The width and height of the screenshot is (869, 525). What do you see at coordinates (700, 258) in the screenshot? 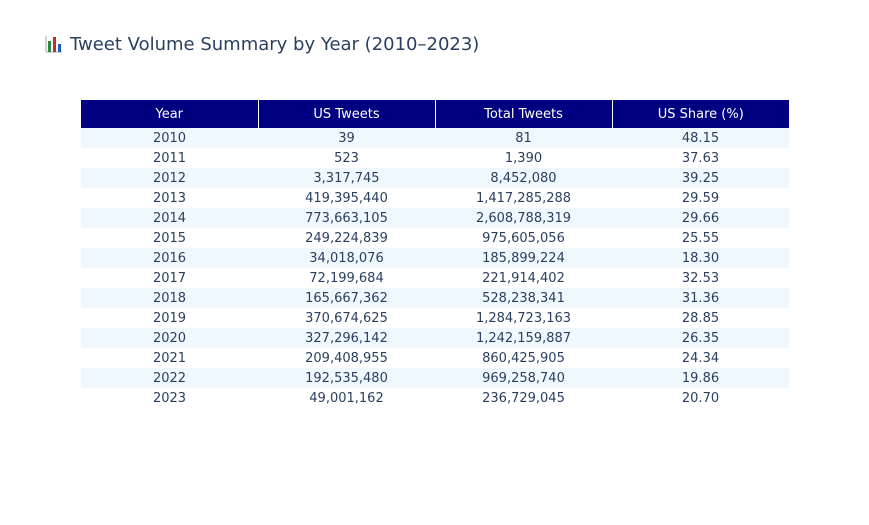
I see `cell-us-share: 18.30` at bounding box center [700, 258].